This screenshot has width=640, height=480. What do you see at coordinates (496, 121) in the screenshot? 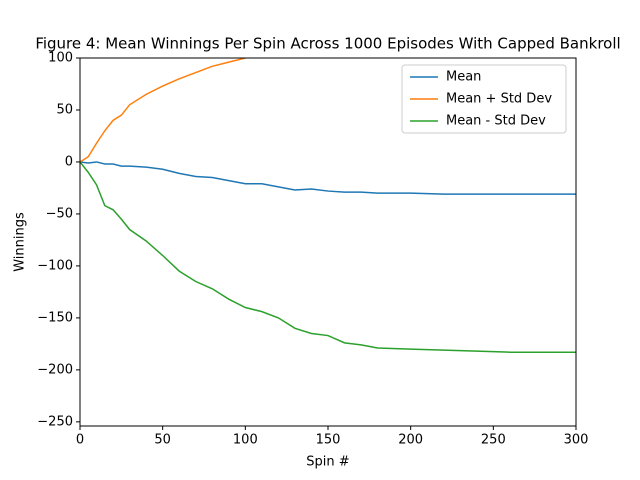
I see `legend-label: Mean - Std Dev` at bounding box center [496, 121].